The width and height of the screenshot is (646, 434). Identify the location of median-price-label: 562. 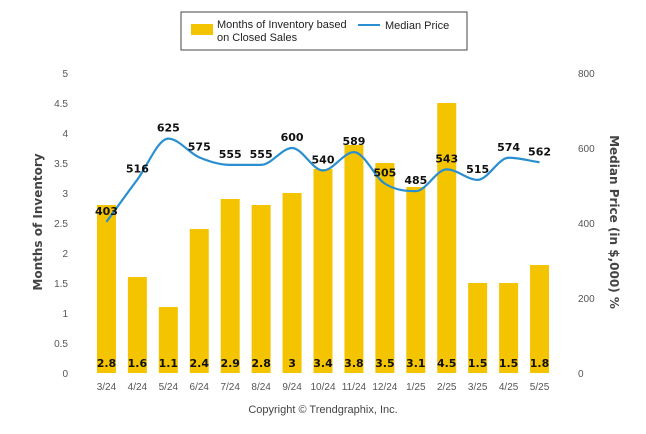
(539, 151).